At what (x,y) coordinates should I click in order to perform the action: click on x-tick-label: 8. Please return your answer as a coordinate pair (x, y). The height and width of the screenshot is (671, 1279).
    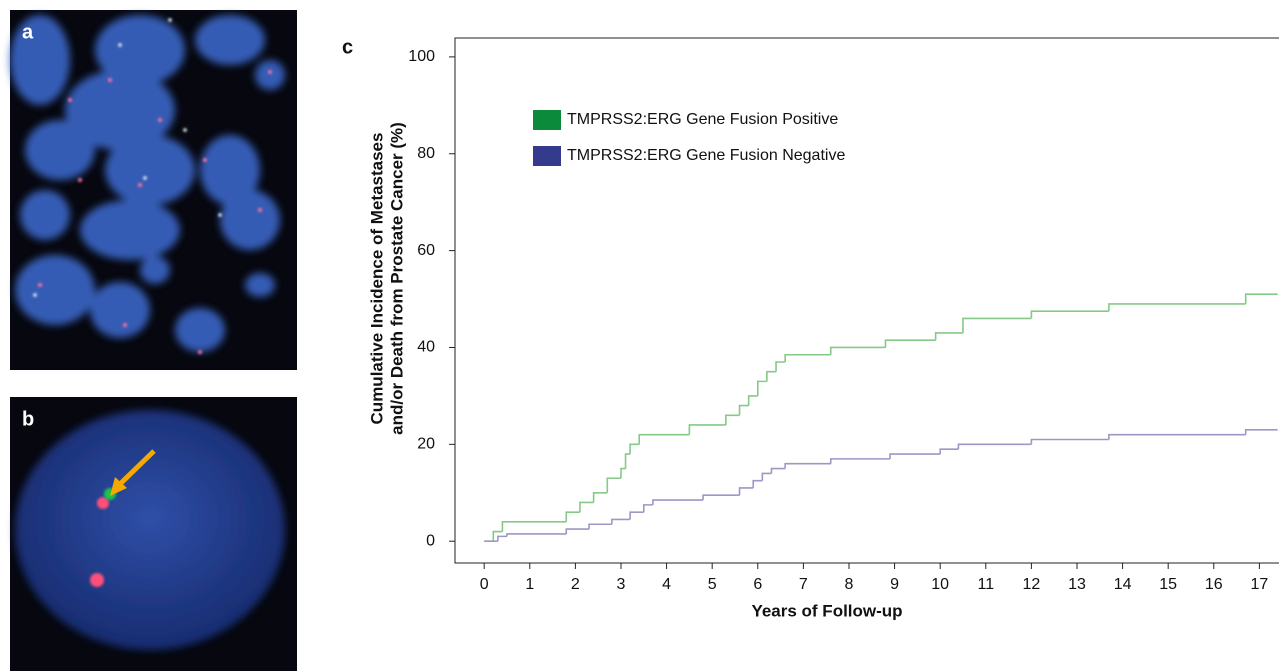
    Looking at the image, I should click on (849, 584).